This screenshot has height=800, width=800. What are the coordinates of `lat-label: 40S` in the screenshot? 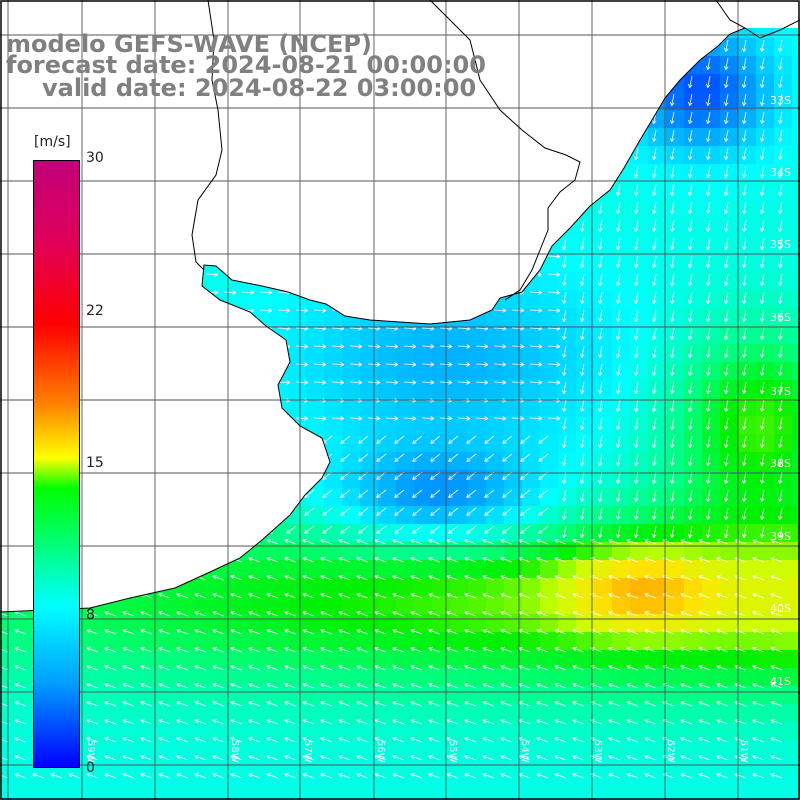 It's located at (780, 608).